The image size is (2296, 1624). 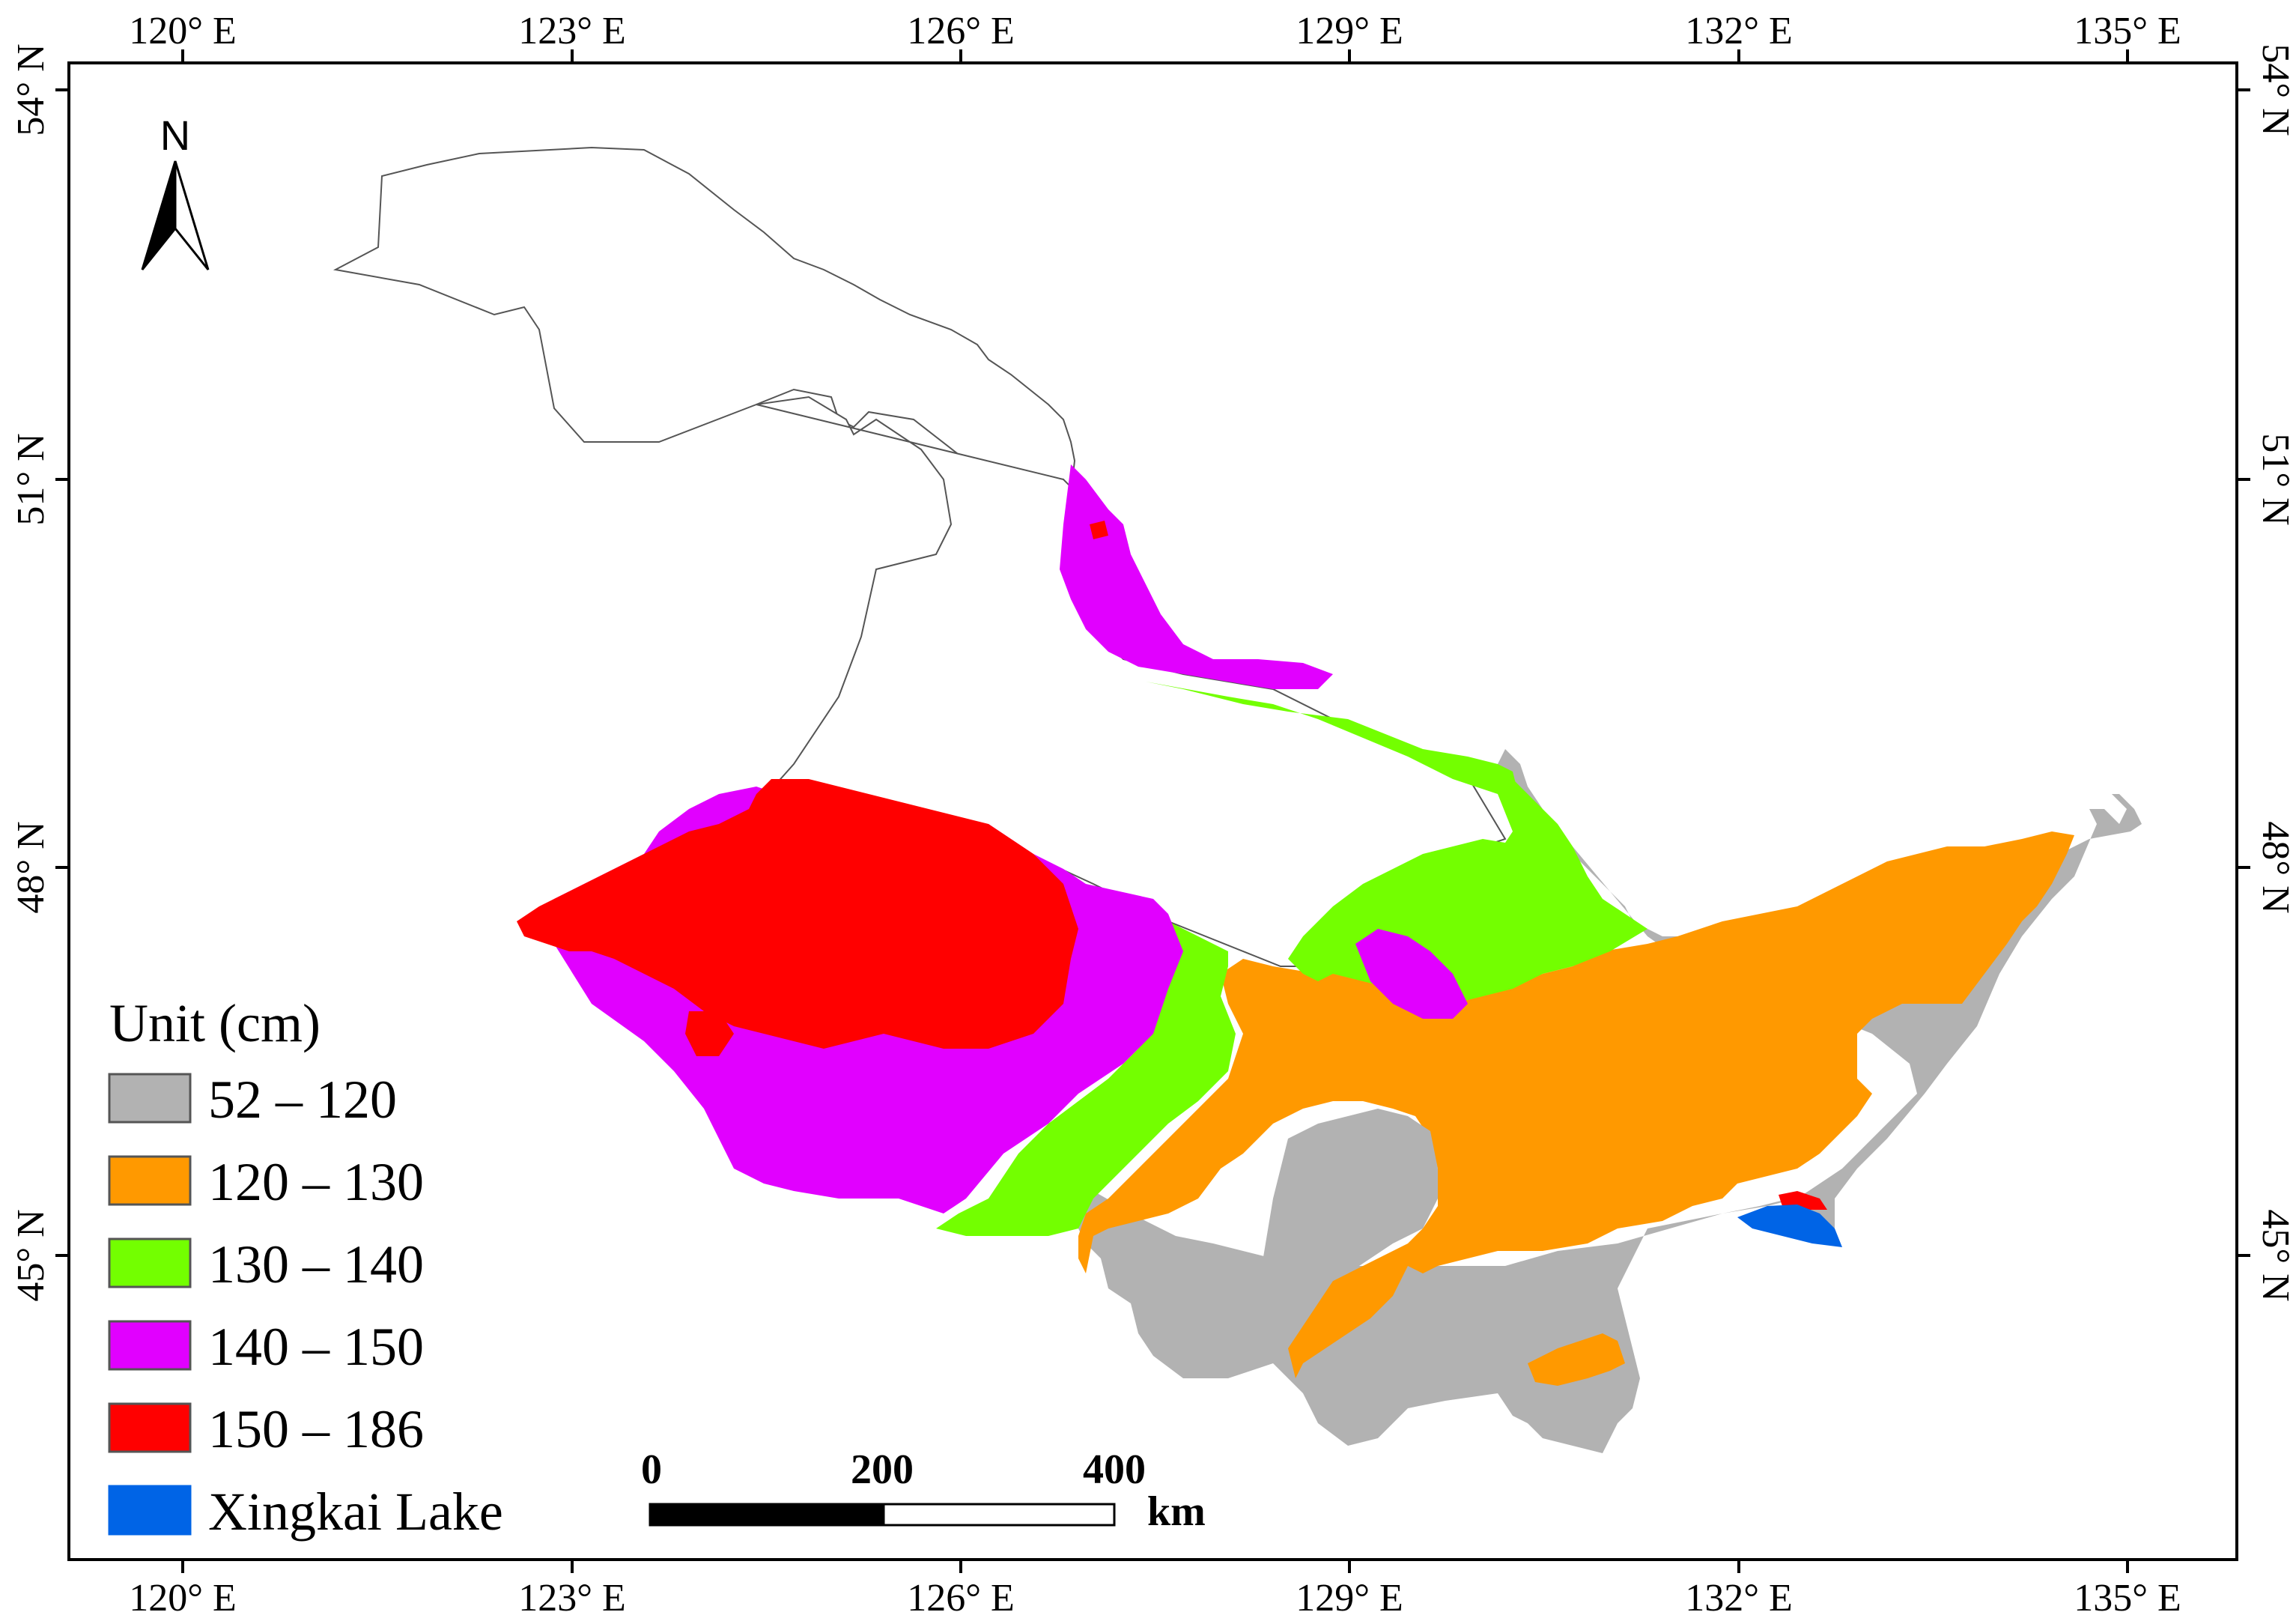 I want to click on region-outline-north, so click(x=704, y=321).